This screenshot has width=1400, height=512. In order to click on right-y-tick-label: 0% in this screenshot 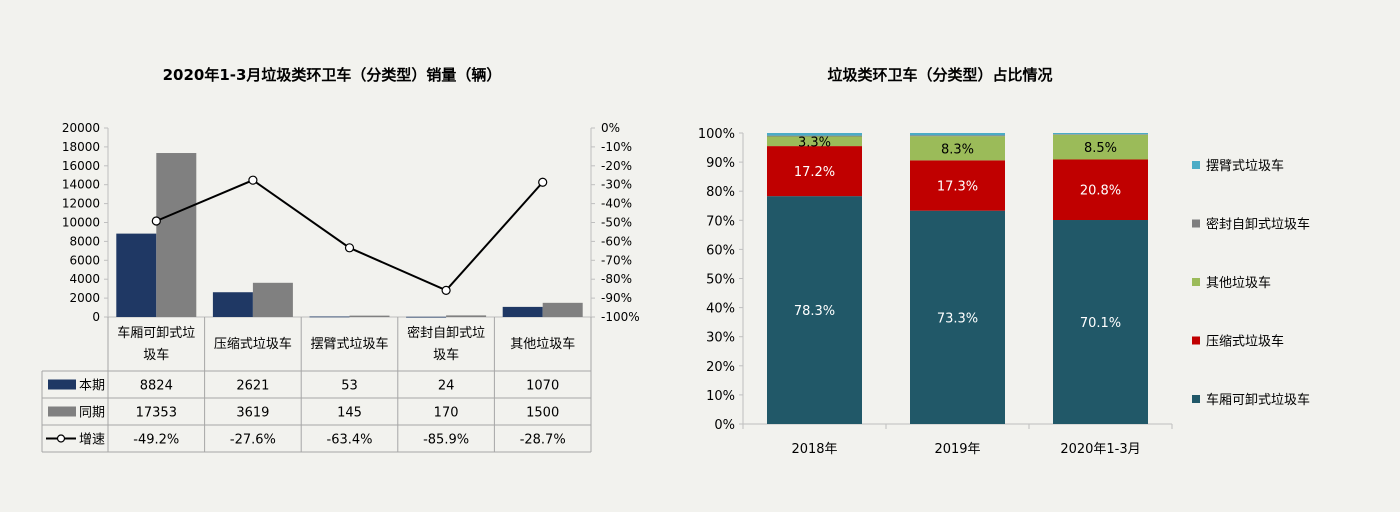, I will do `click(610, 128)`.